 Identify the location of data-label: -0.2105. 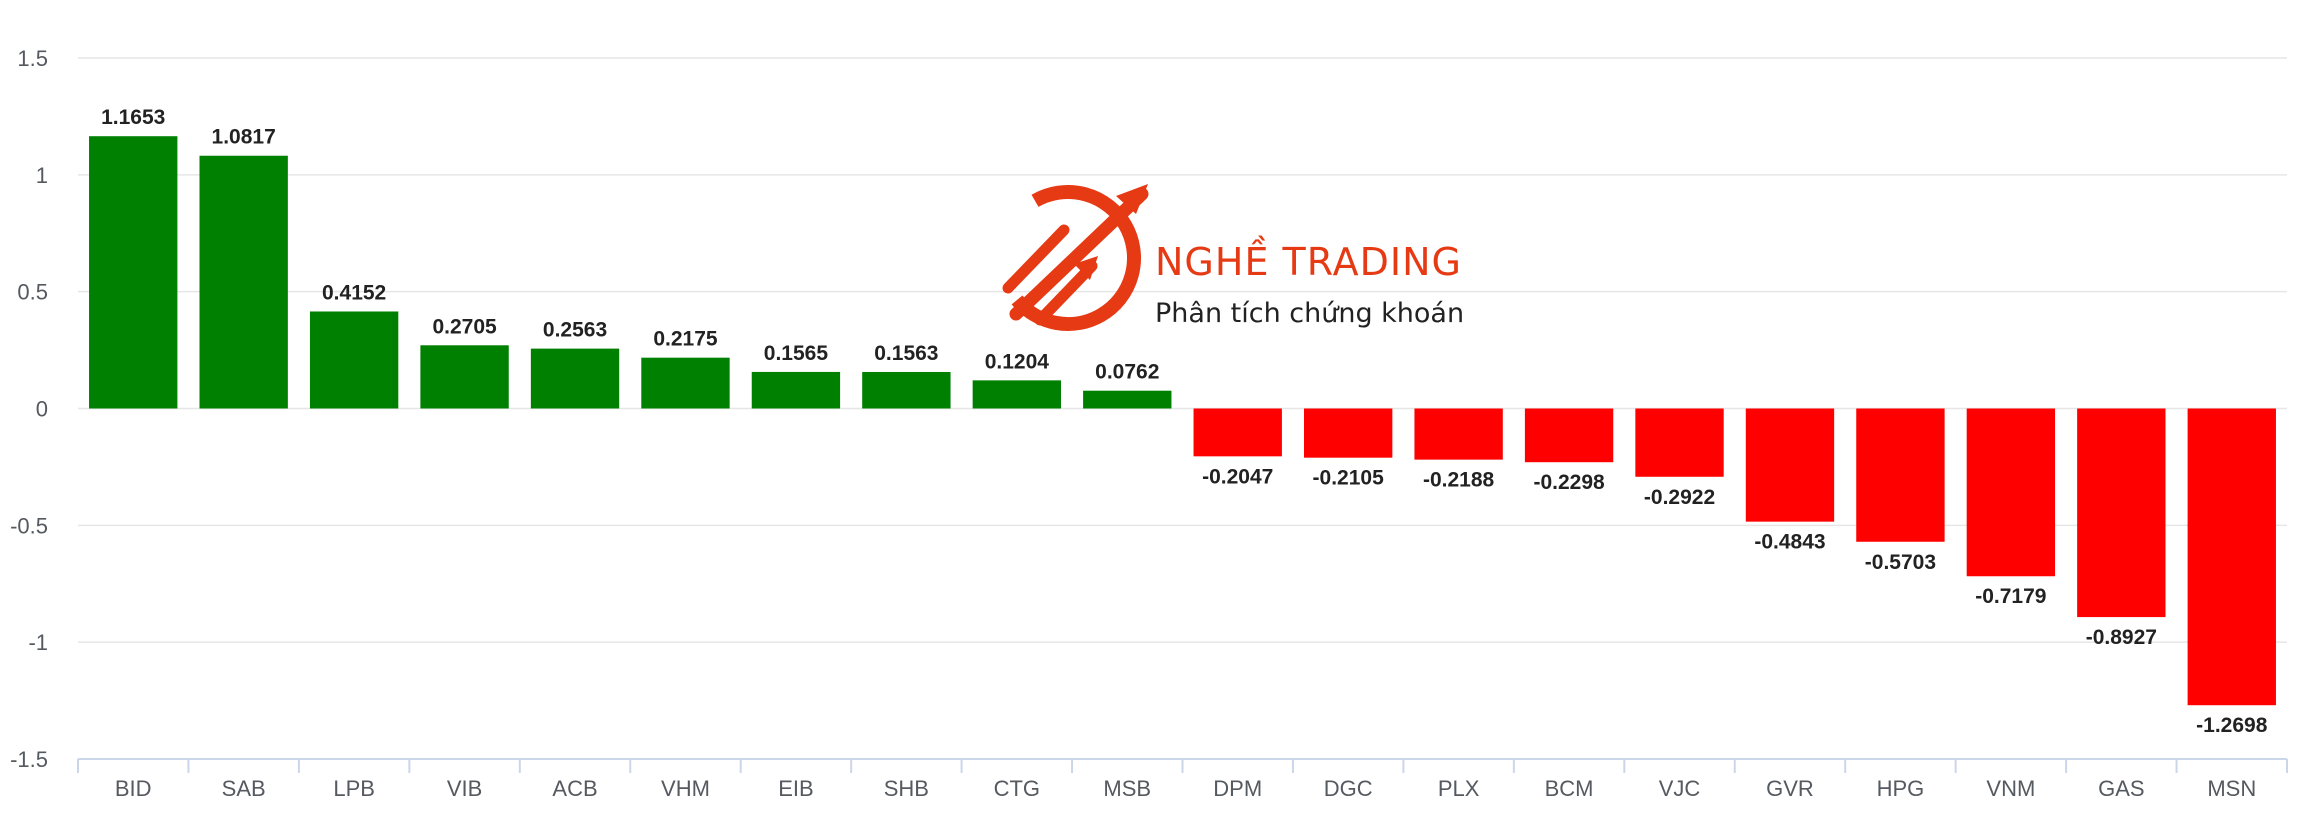
(1349, 478).